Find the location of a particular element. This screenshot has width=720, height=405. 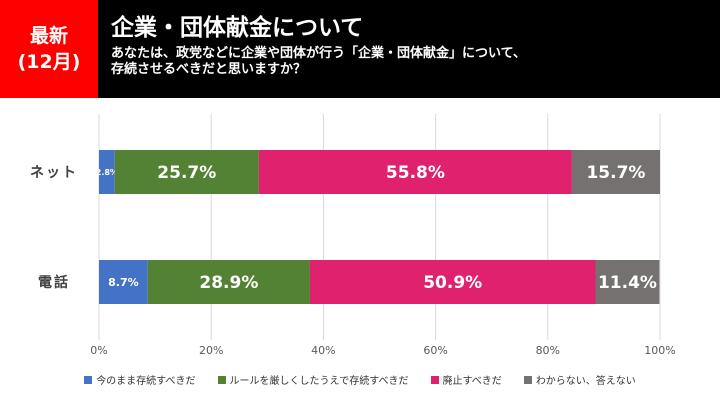

data-label: 50.9% is located at coordinates (452, 283).